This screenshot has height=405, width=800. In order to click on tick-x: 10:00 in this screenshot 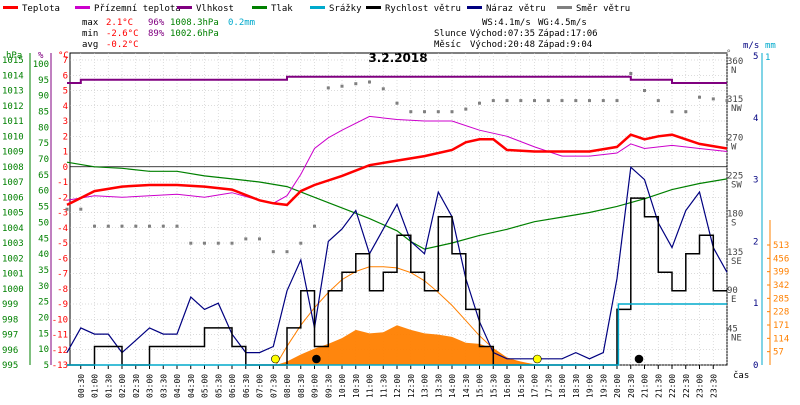, I will do `click(342, 386)`.